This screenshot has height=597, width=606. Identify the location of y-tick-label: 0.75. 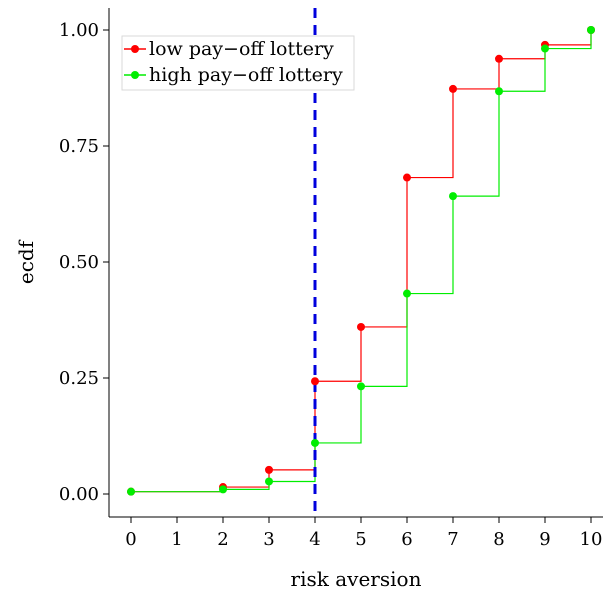
(79, 146).